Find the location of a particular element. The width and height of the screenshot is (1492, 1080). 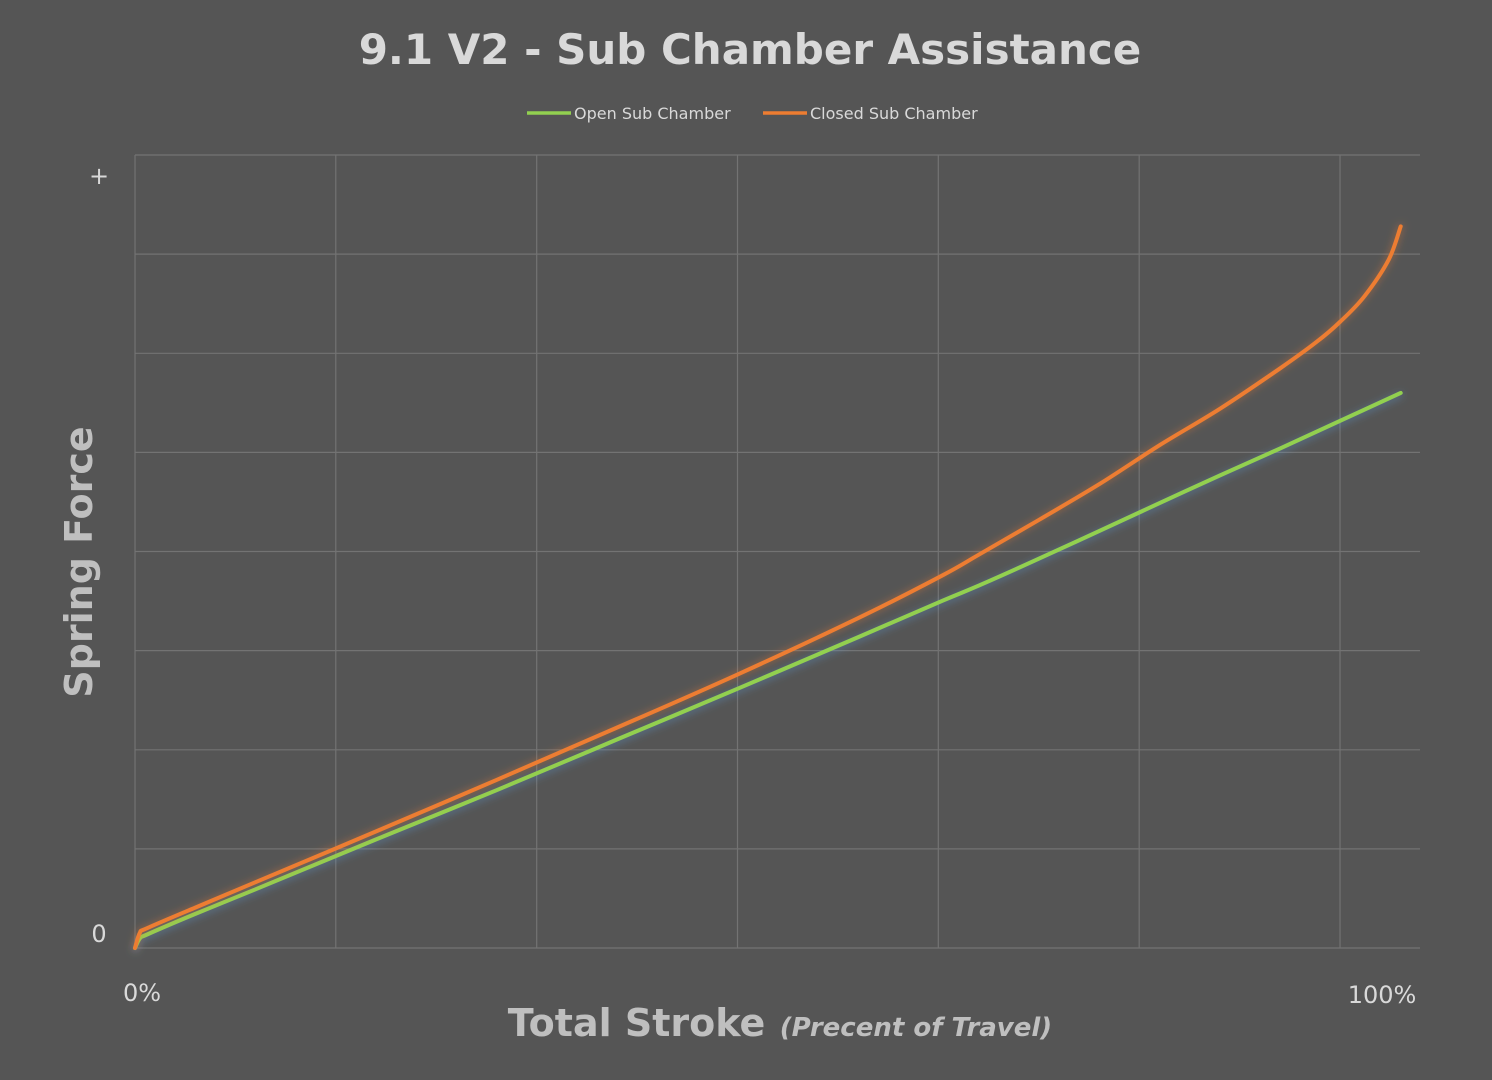

x-tick-max: 100% is located at coordinates (1382, 995).